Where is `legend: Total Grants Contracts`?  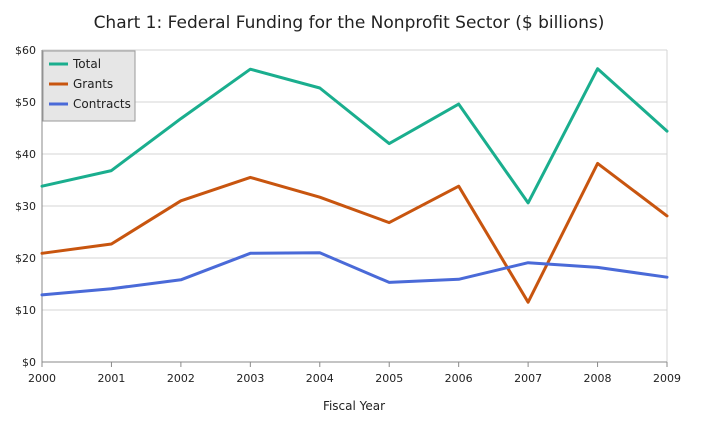
legend: Total Grants Contracts is located at coordinates (89, 86).